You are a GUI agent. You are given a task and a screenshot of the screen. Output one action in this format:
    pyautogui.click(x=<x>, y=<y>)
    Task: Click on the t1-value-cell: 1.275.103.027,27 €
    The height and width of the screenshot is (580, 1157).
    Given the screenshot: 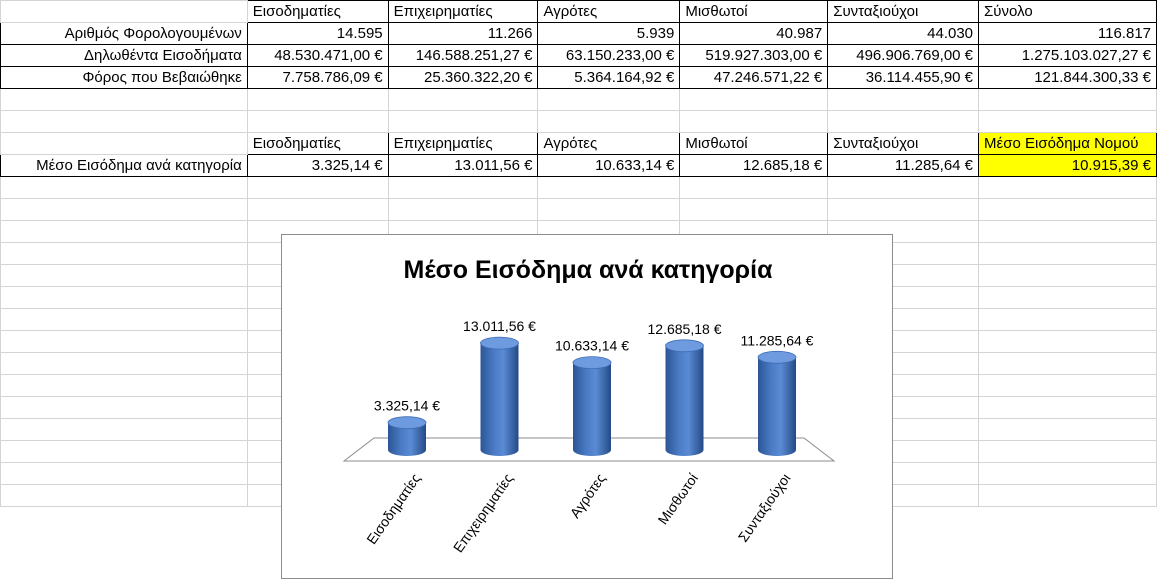 What is the action you would take?
    pyautogui.click(x=1067, y=55)
    